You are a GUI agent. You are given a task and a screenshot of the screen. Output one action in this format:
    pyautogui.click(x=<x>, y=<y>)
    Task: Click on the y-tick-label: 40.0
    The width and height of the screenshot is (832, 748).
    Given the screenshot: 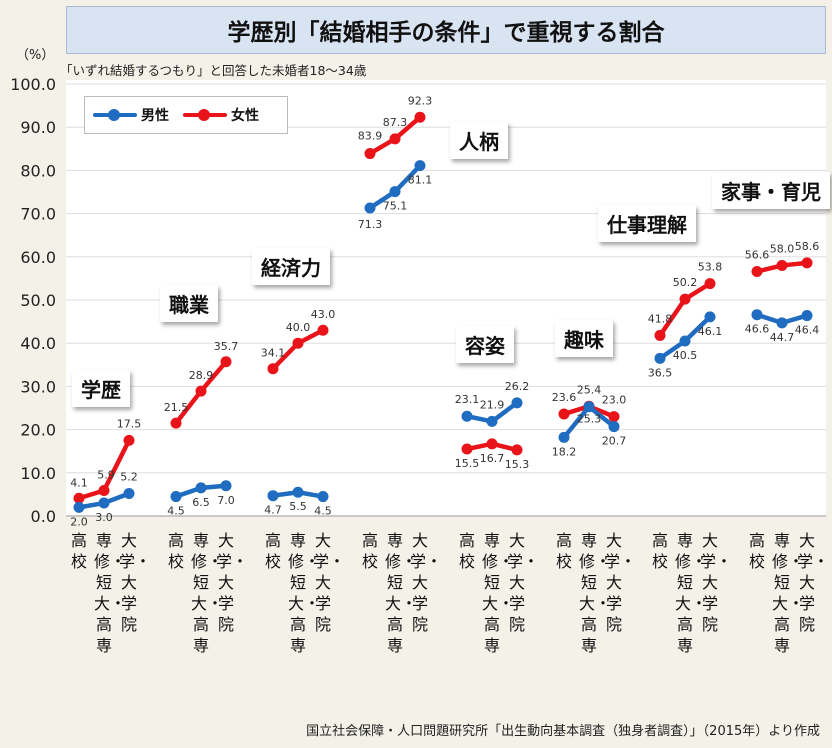 What is the action you would take?
    pyautogui.click(x=38, y=343)
    